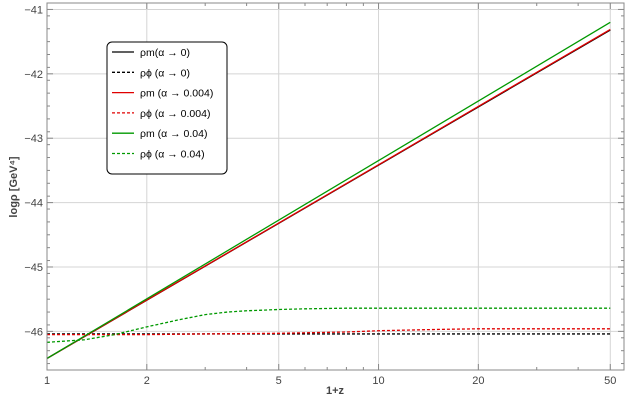 This screenshot has width=633, height=401. I want to click on x-tick-label: 1, so click(47, 381).